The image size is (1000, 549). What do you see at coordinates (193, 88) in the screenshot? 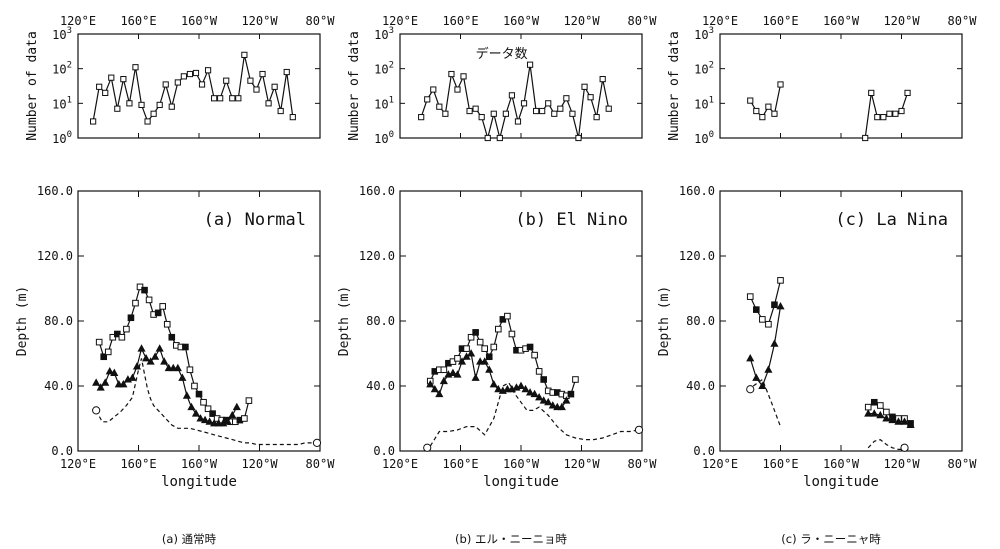
I see `count-series-line` at bounding box center [193, 88].